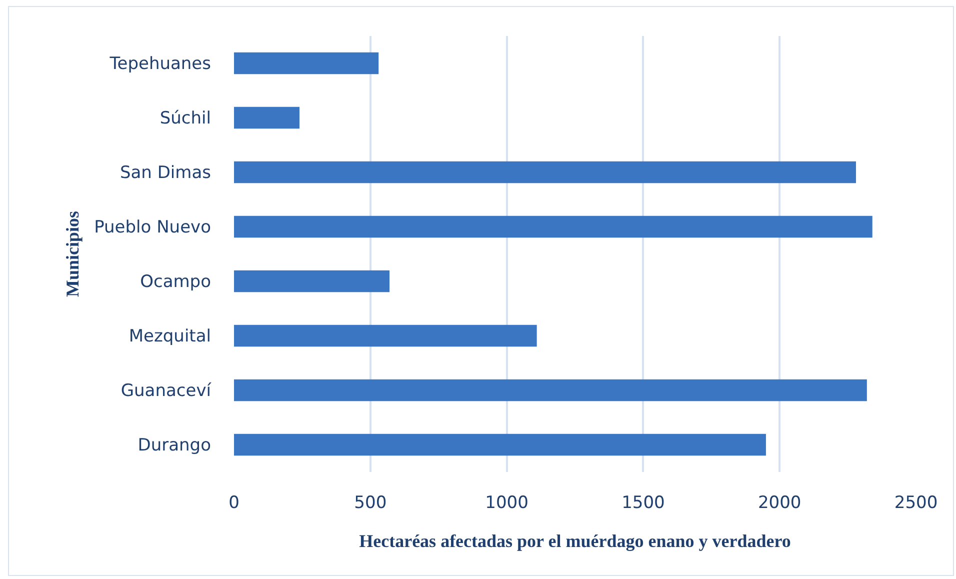 The image size is (956, 579). What do you see at coordinates (160, 64) in the screenshot?
I see `y-tick-label: Tepehuanes` at bounding box center [160, 64].